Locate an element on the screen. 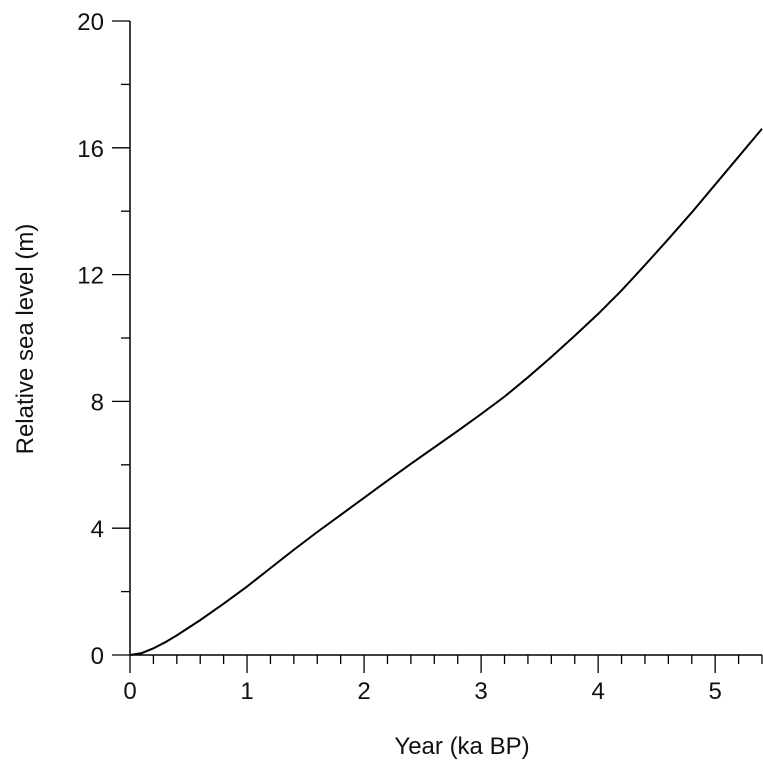 The width and height of the screenshot is (763, 768). y-ticks: 0 4 8 12 16 20 is located at coordinates (103, 339).